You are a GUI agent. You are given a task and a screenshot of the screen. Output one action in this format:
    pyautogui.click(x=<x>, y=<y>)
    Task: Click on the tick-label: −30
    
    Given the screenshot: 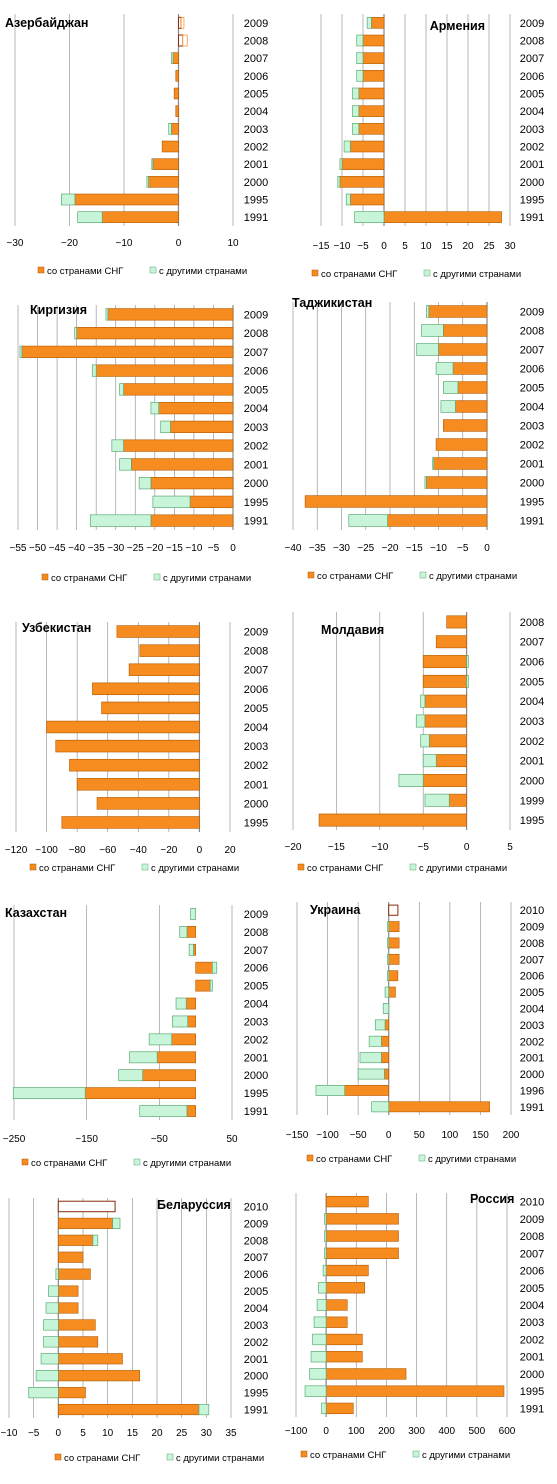 What is the action you would take?
    pyautogui.click(x=115, y=548)
    